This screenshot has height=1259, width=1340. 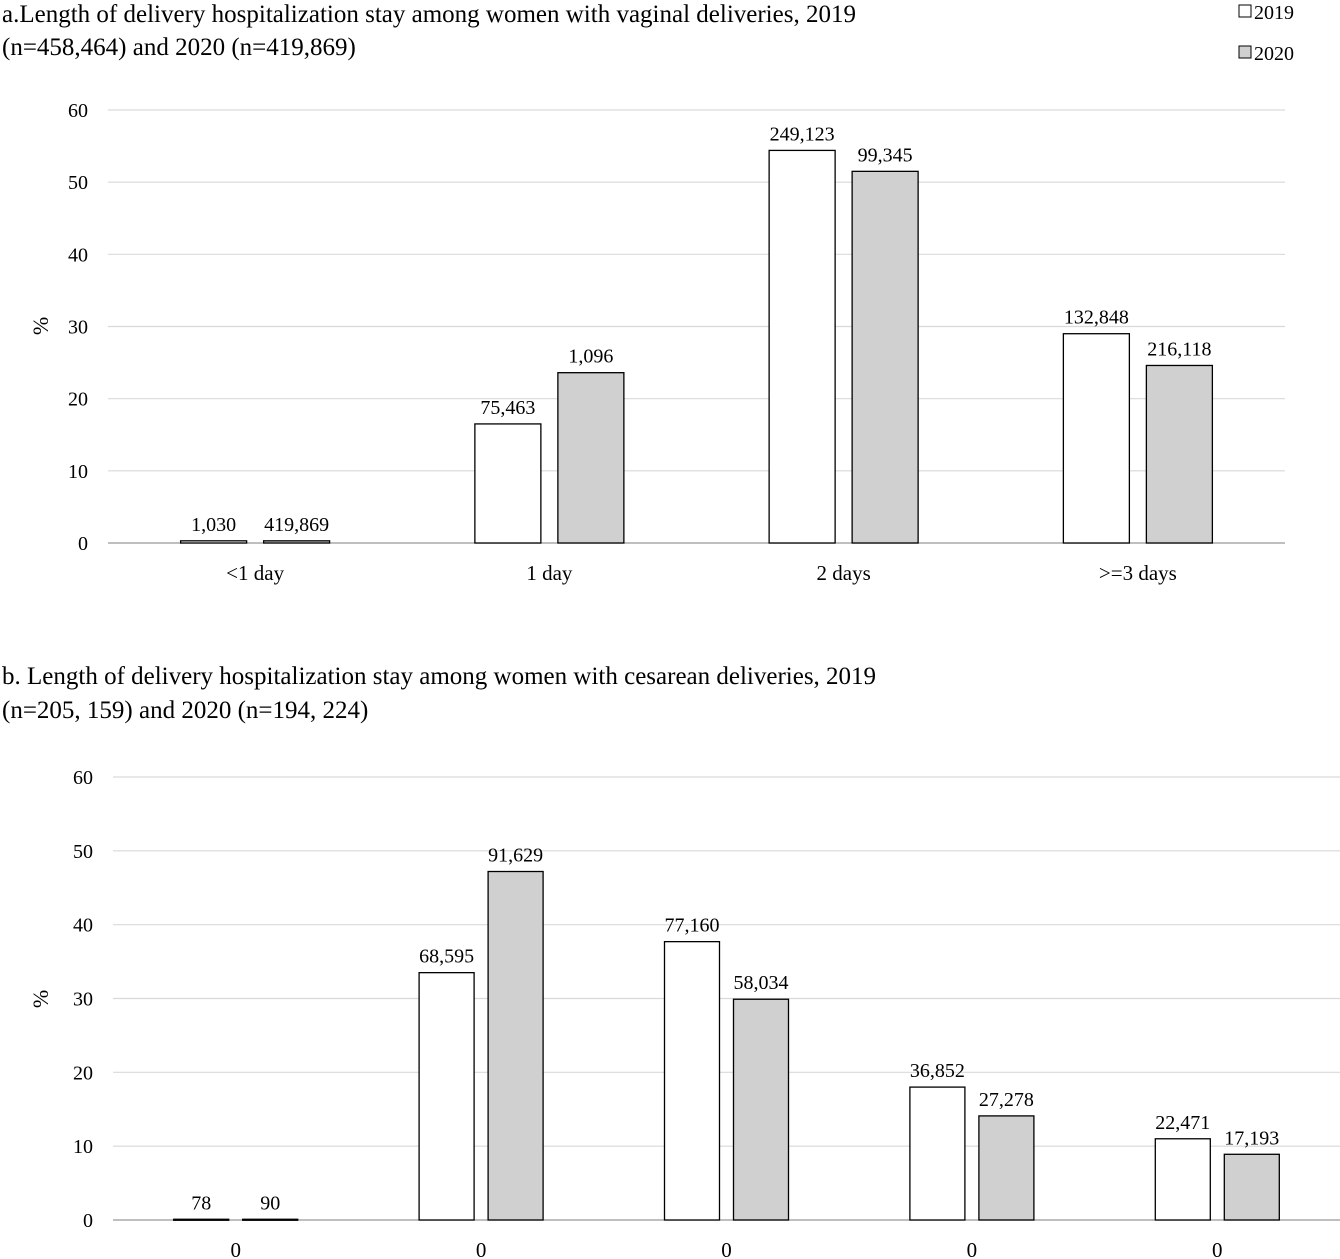 What do you see at coordinates (213, 525) in the screenshot?
I see `data-label-2019: 1,030` at bounding box center [213, 525].